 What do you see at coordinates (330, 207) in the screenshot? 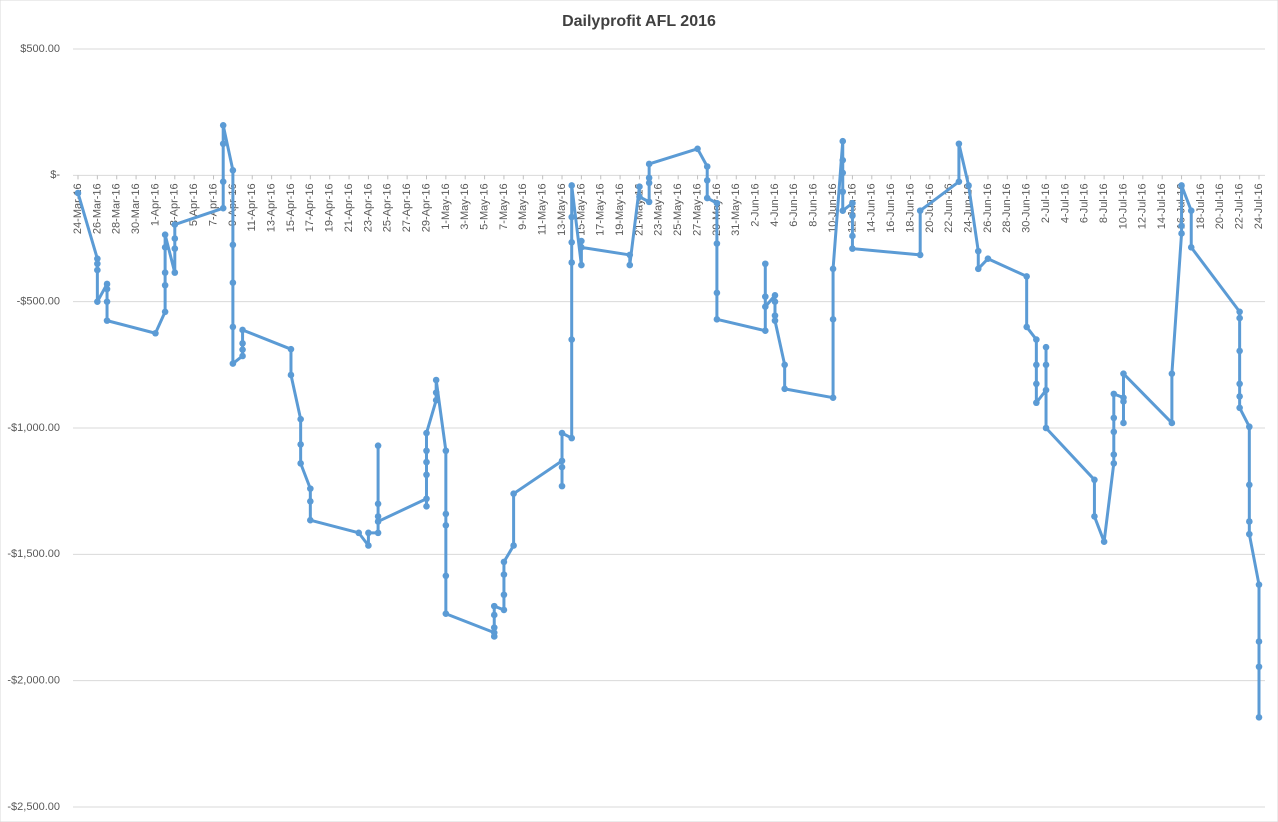
I see `x-tick-label: 19-Apr-16` at bounding box center [330, 207].